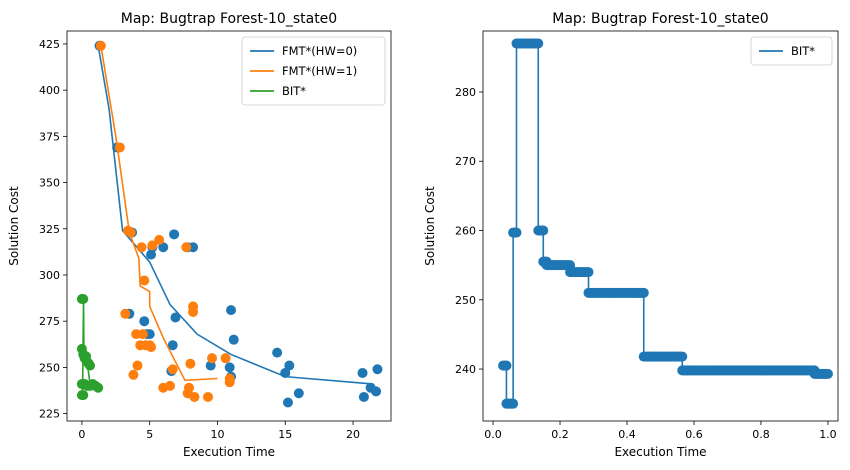 The image size is (850, 470). What do you see at coordinates (49, 90) in the screenshot?
I see `y-tick-label: 400` at bounding box center [49, 90].